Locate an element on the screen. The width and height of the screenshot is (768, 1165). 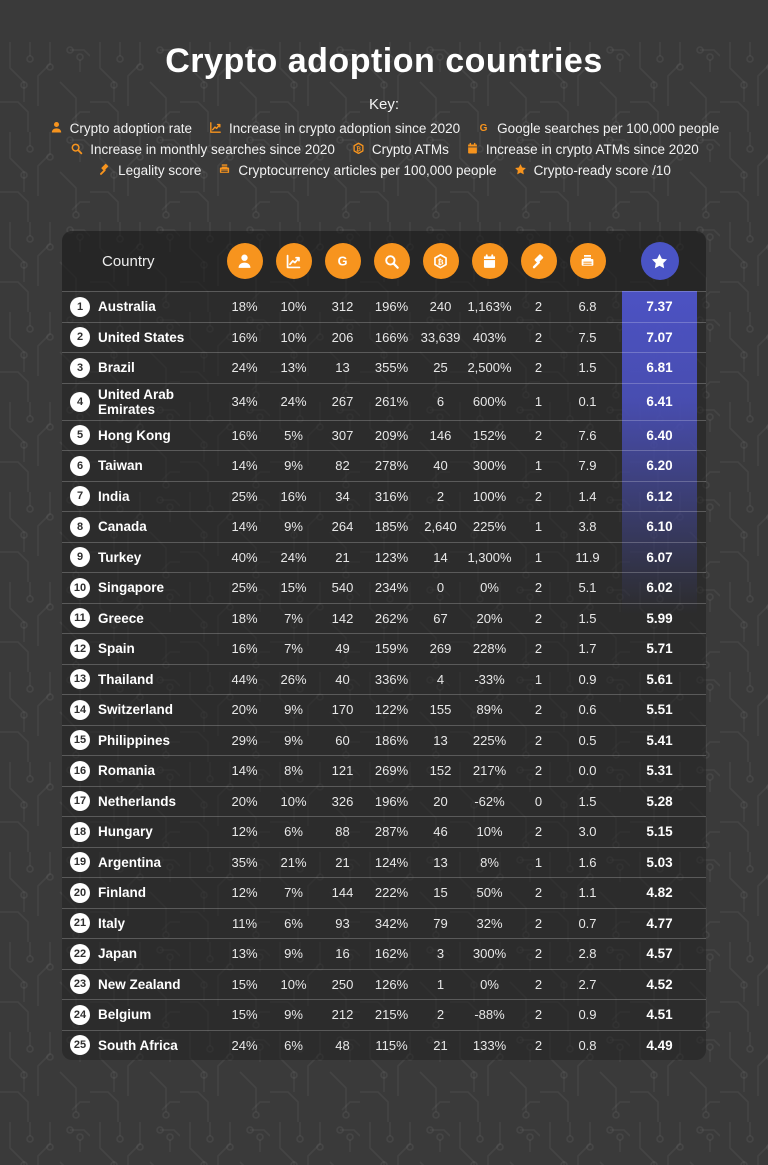
table-row: 24 Belgium 15% 9% 212 215% 2 -88% 2 0.9 4.51 is located at coordinates (384, 1014).